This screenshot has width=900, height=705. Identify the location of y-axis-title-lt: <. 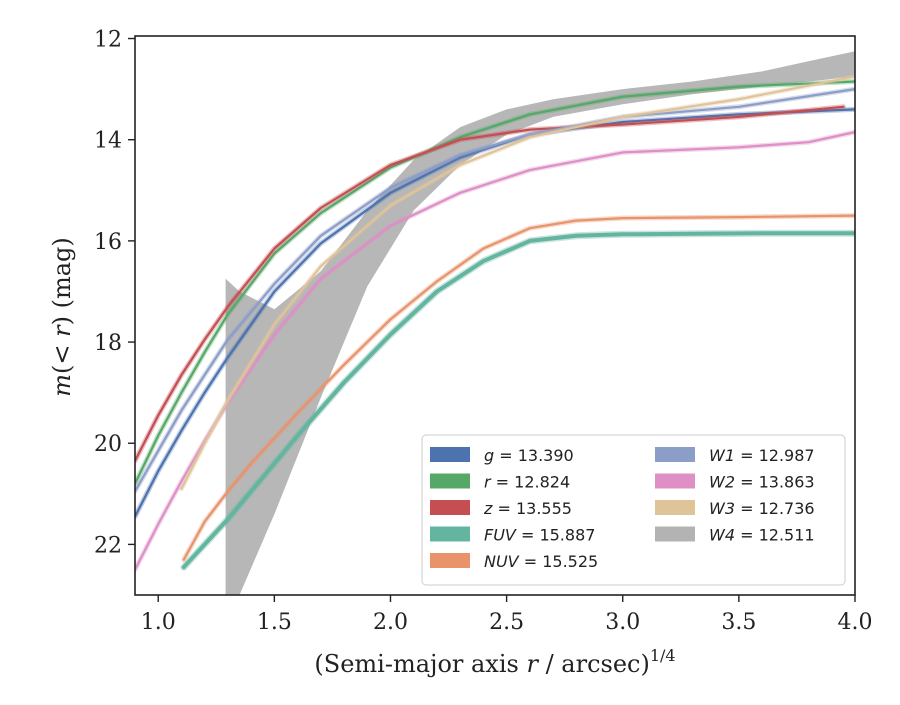
(62, 351).